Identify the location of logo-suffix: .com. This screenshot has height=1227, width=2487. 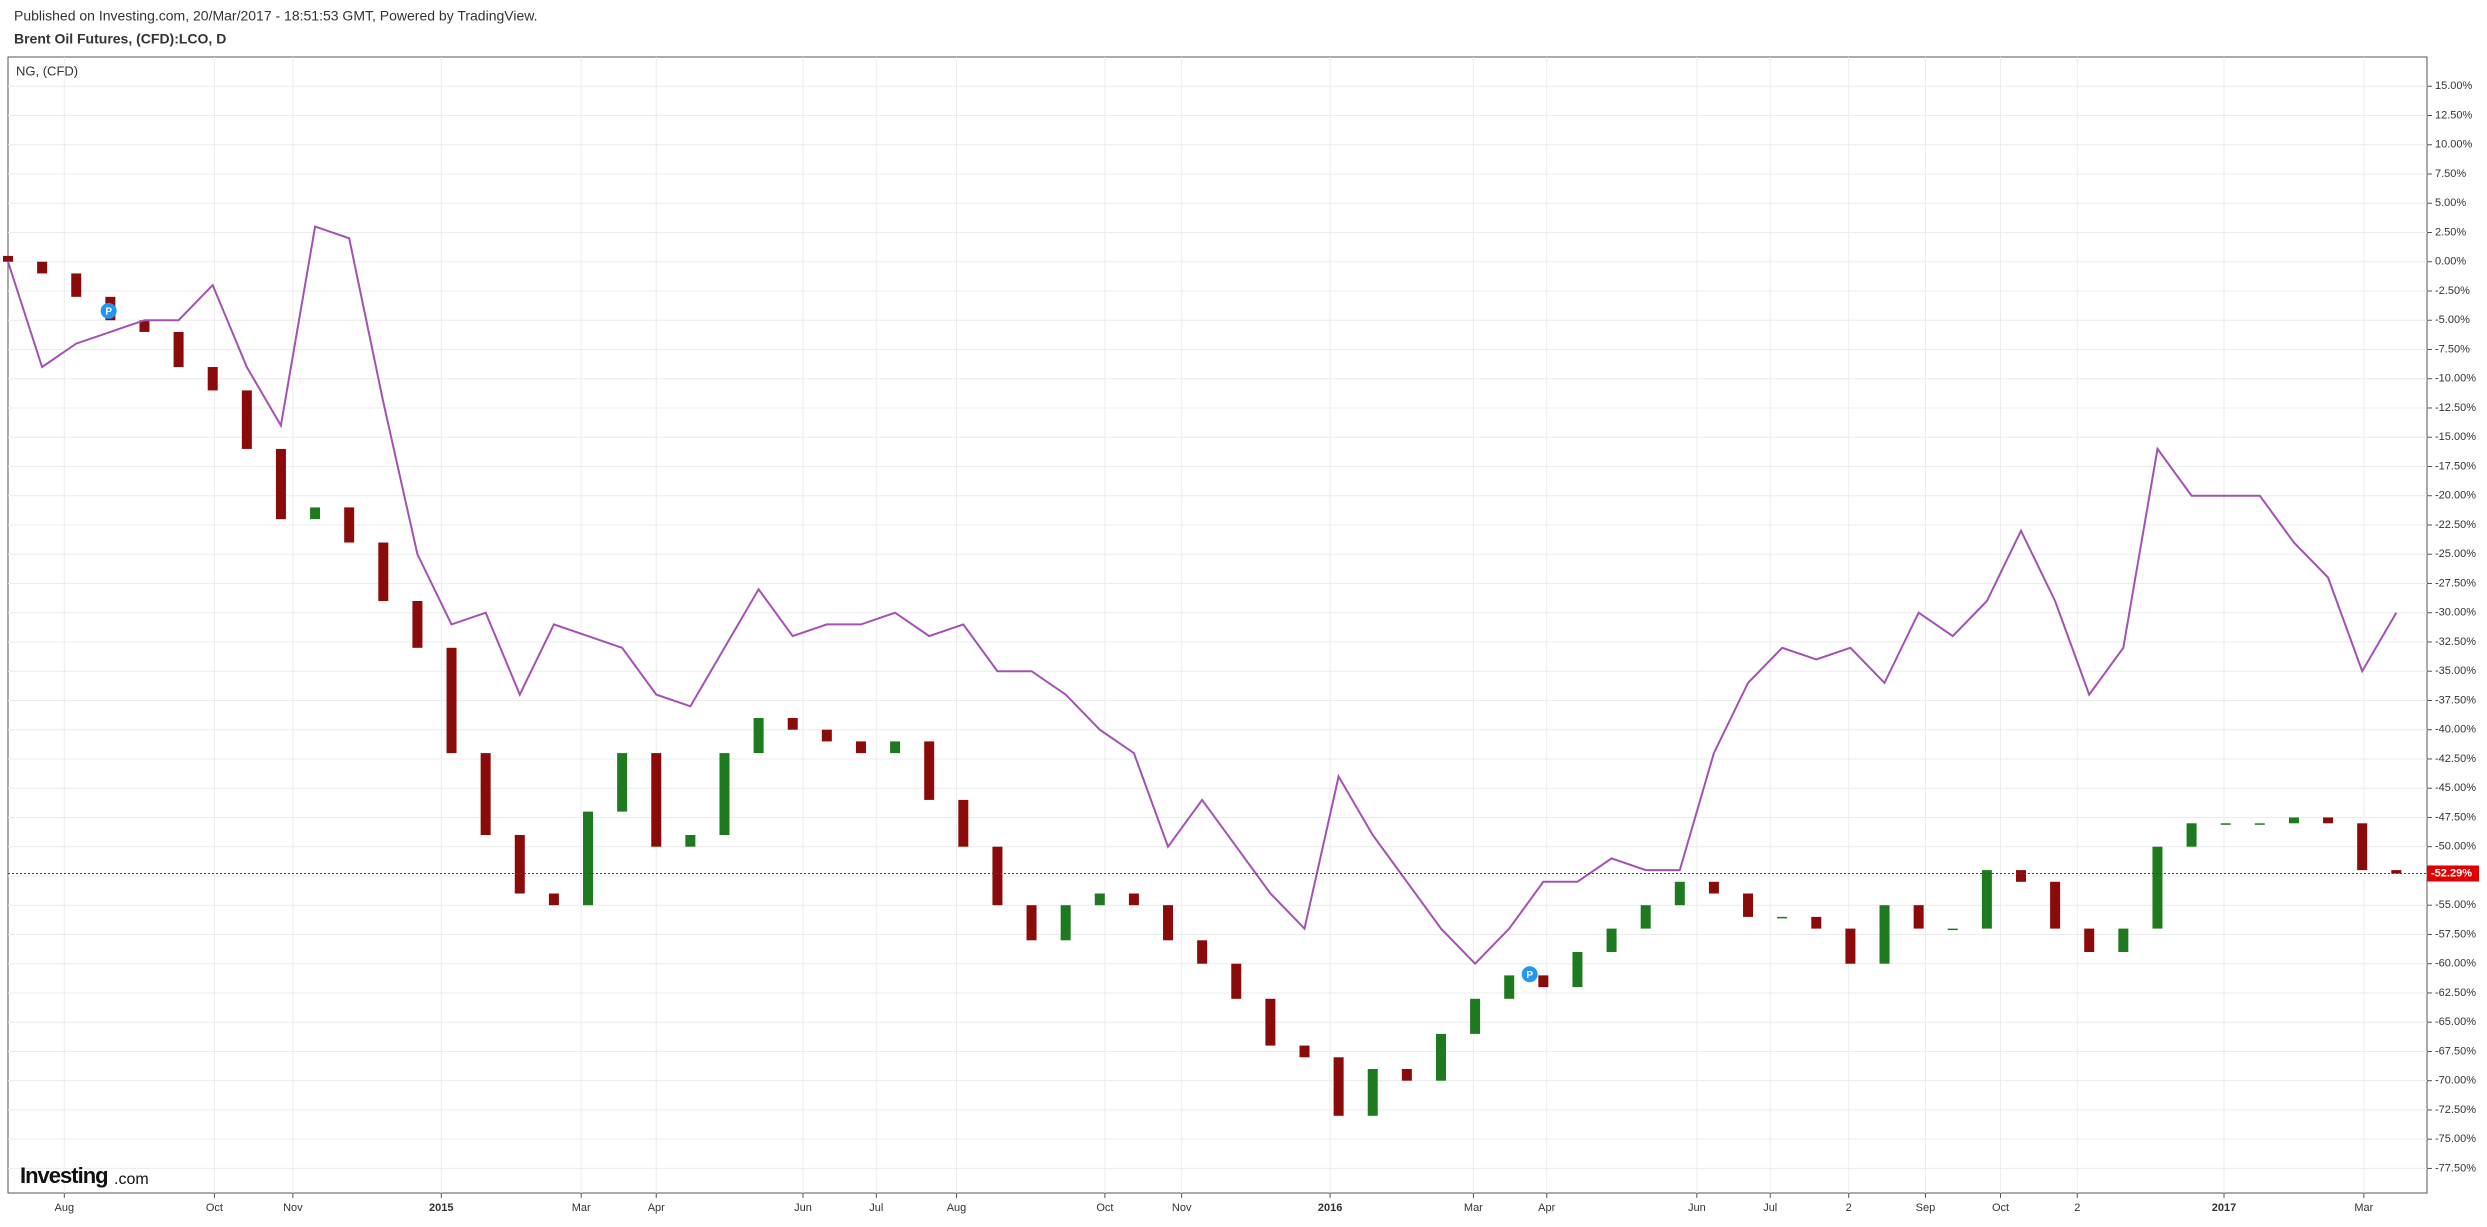
(131, 1179).